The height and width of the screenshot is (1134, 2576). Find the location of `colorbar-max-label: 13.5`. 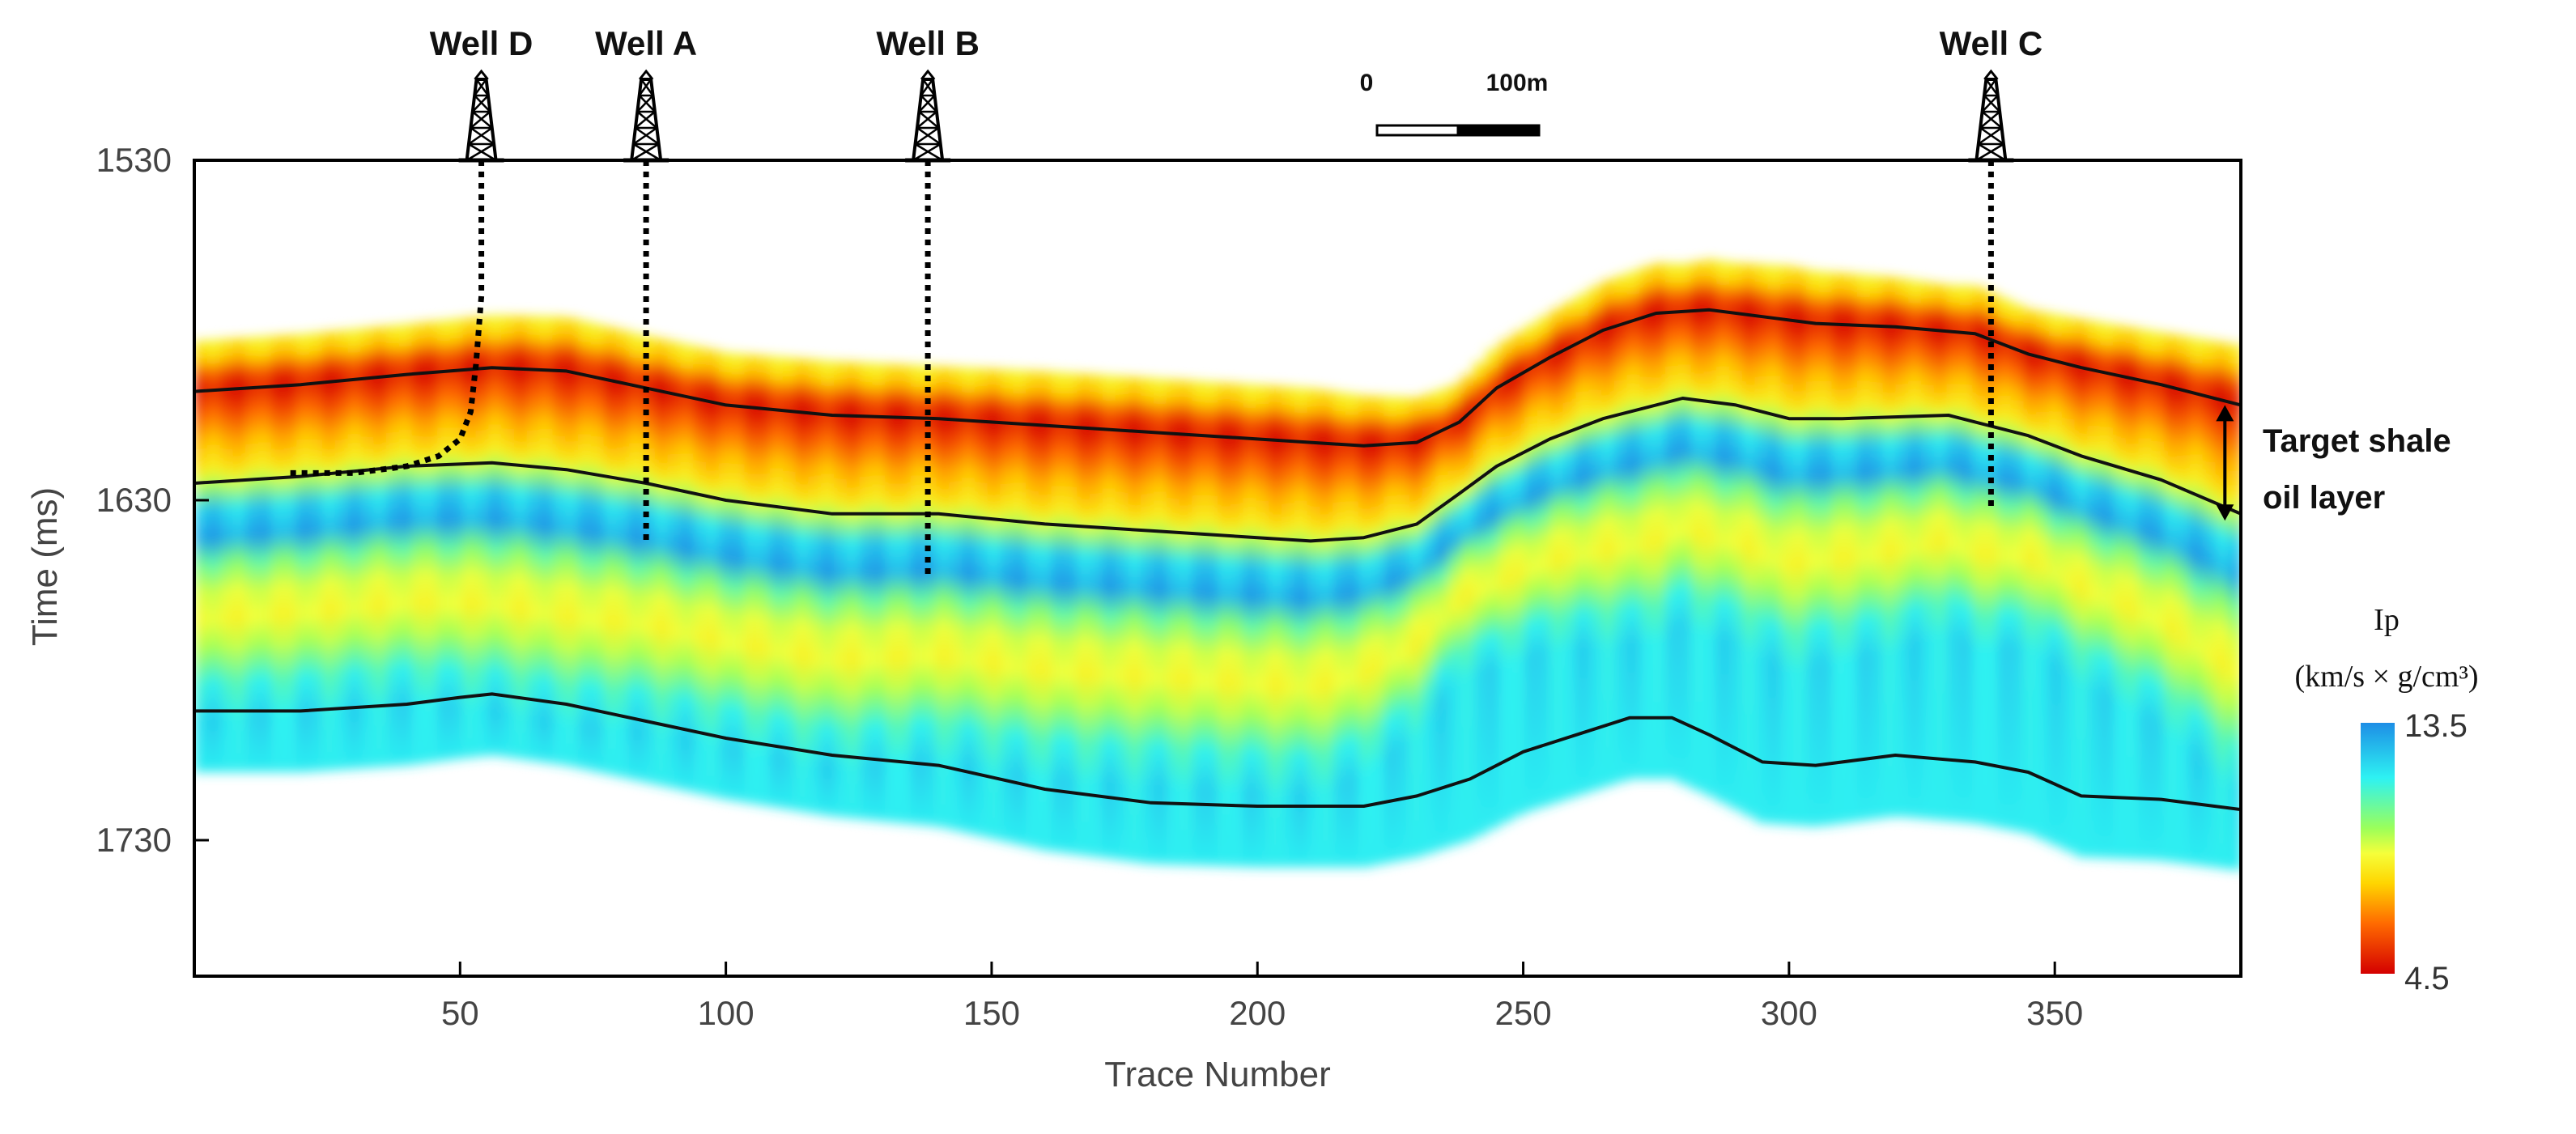

colorbar-max-label: 13.5 is located at coordinates (2436, 726).